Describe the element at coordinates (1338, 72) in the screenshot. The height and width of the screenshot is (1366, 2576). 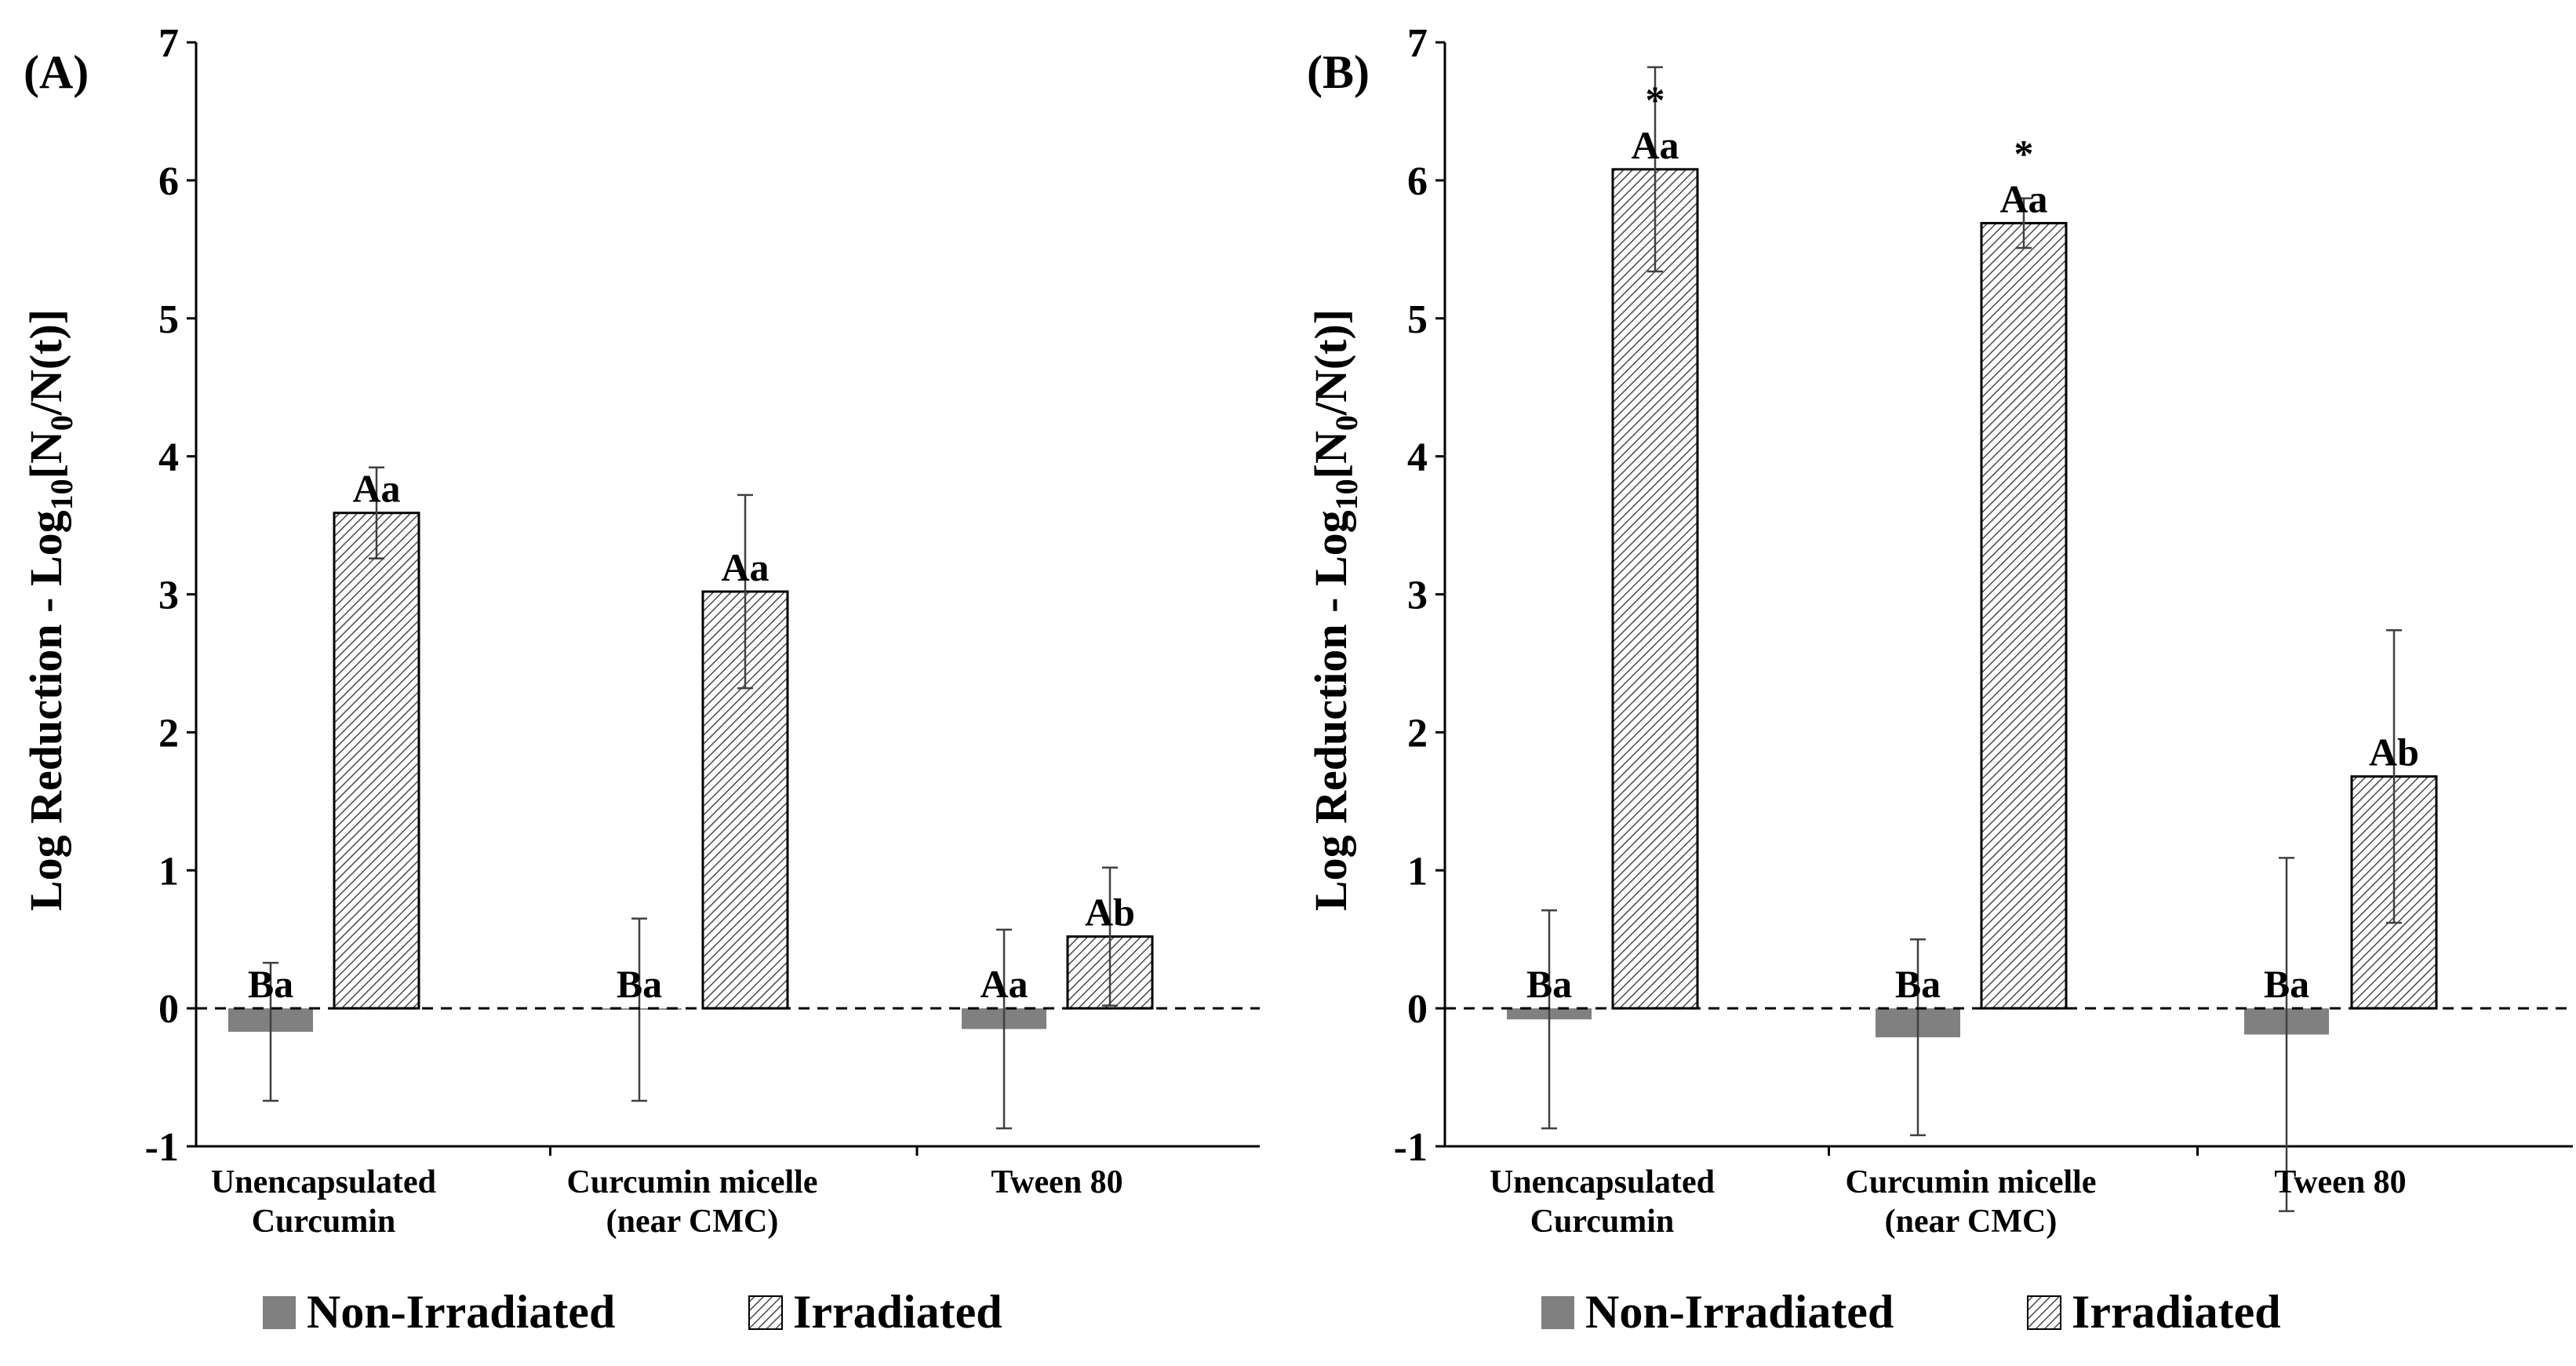
I see `panel-label: (B)` at that location.